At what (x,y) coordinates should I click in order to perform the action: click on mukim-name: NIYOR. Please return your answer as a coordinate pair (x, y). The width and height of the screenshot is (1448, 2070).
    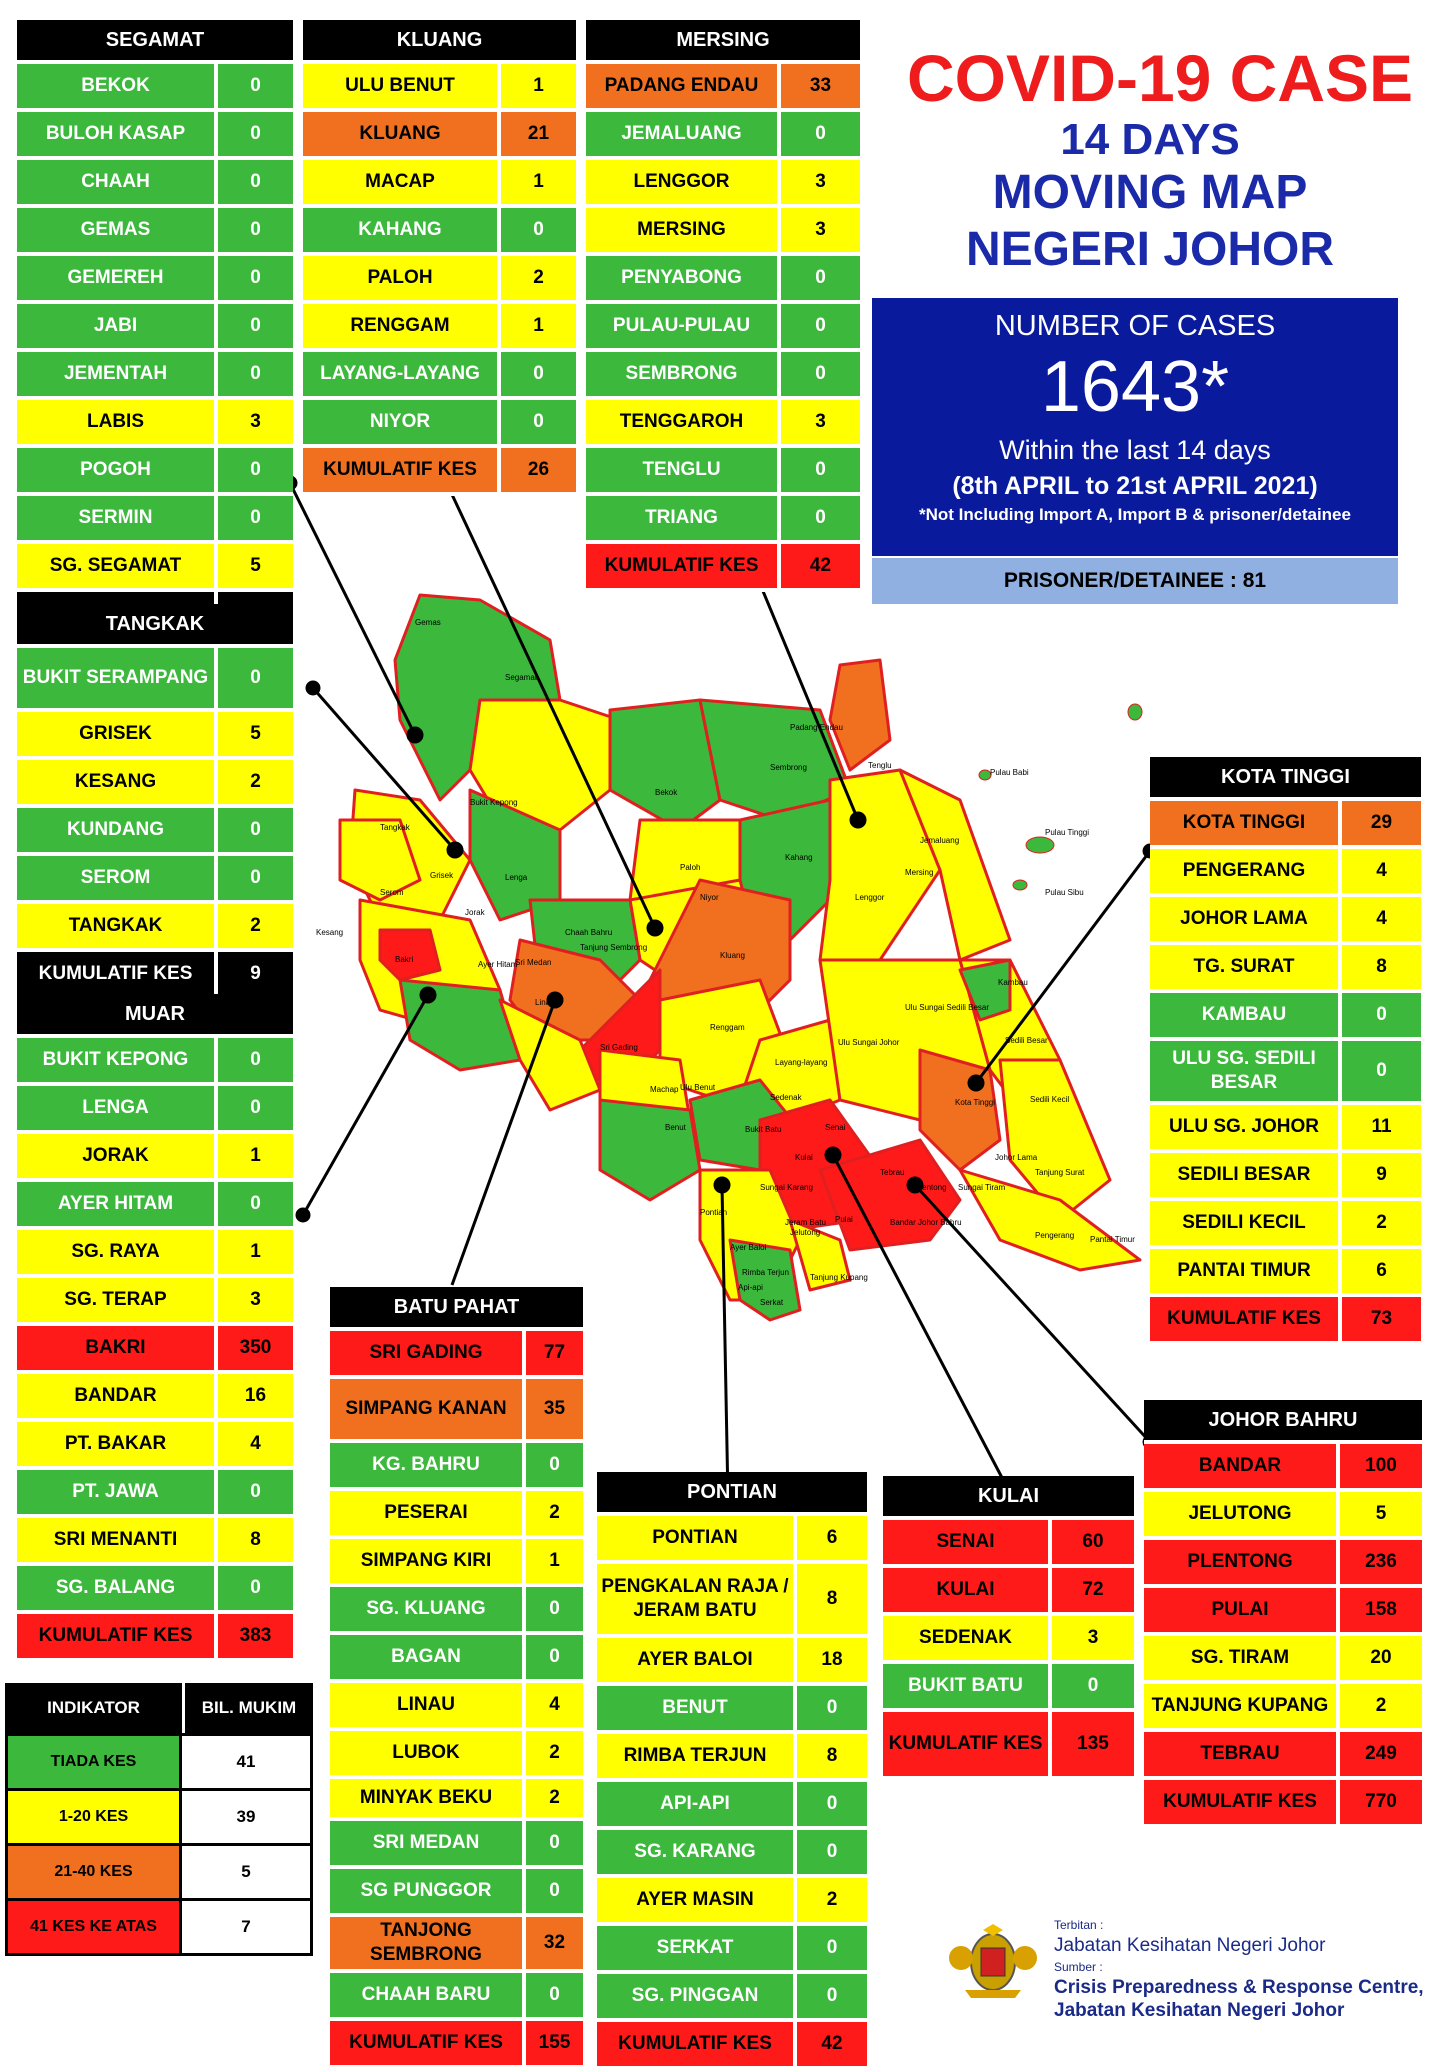
    Looking at the image, I should click on (402, 422).